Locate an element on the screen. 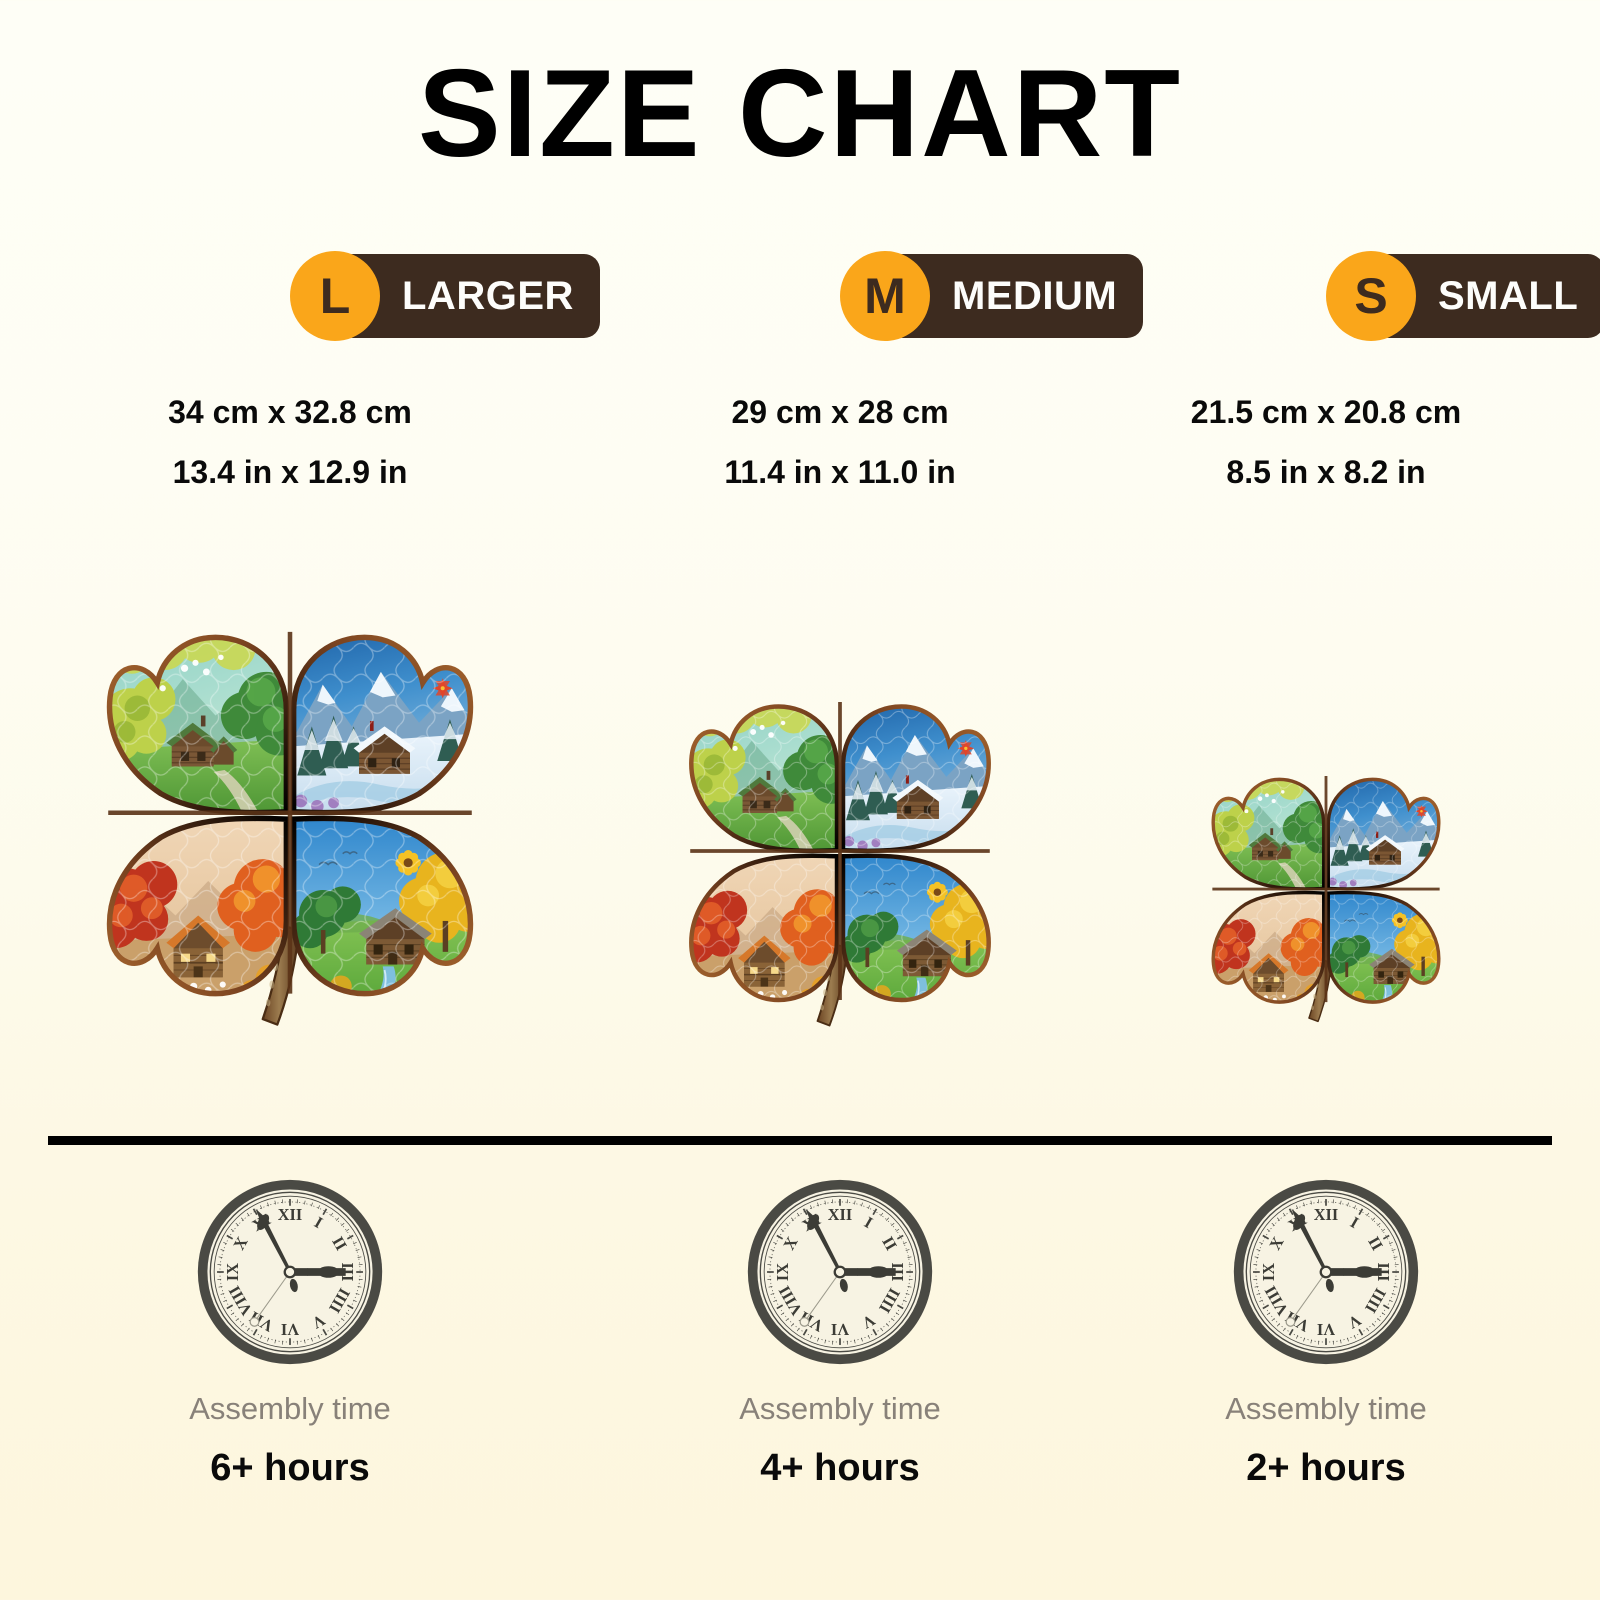 The height and width of the screenshot is (1600, 1600). assembly-time-medium: Assembly time 4+ hours is located at coordinates (840, 1440).